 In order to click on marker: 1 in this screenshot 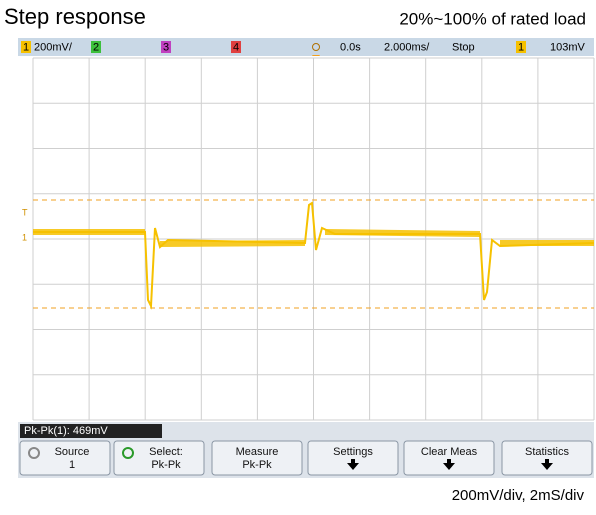, I will do `click(24, 237)`.